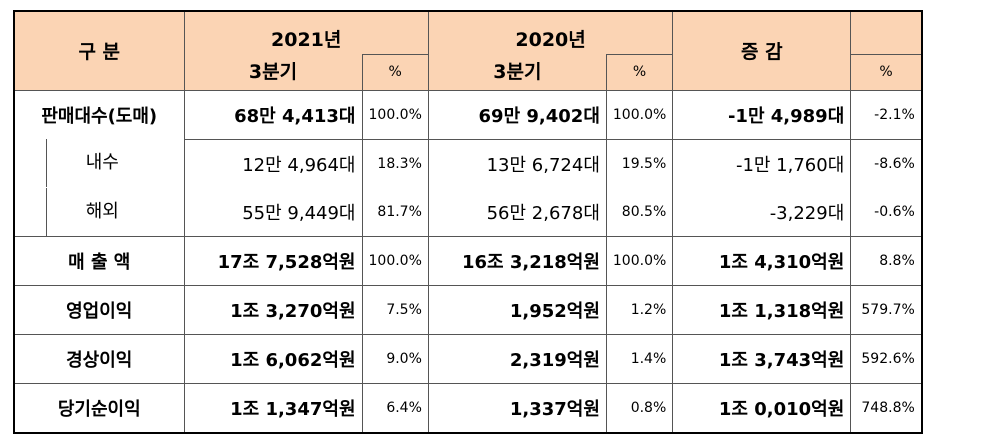  I want to click on percent-cell: 1.2%, so click(639, 309).